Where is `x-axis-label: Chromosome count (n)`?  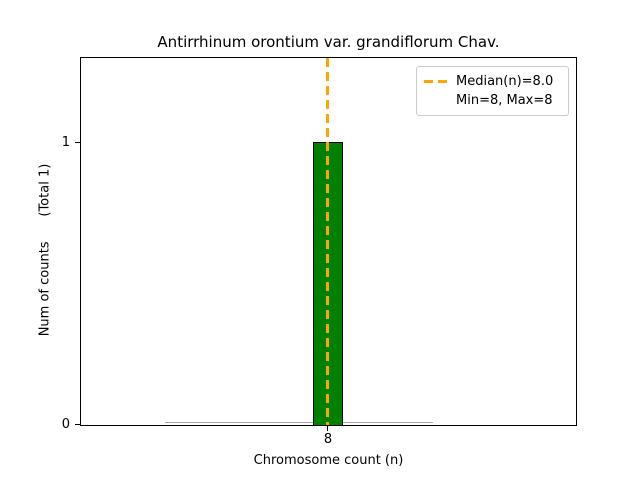 x-axis-label: Chromosome count (n) is located at coordinates (328, 460).